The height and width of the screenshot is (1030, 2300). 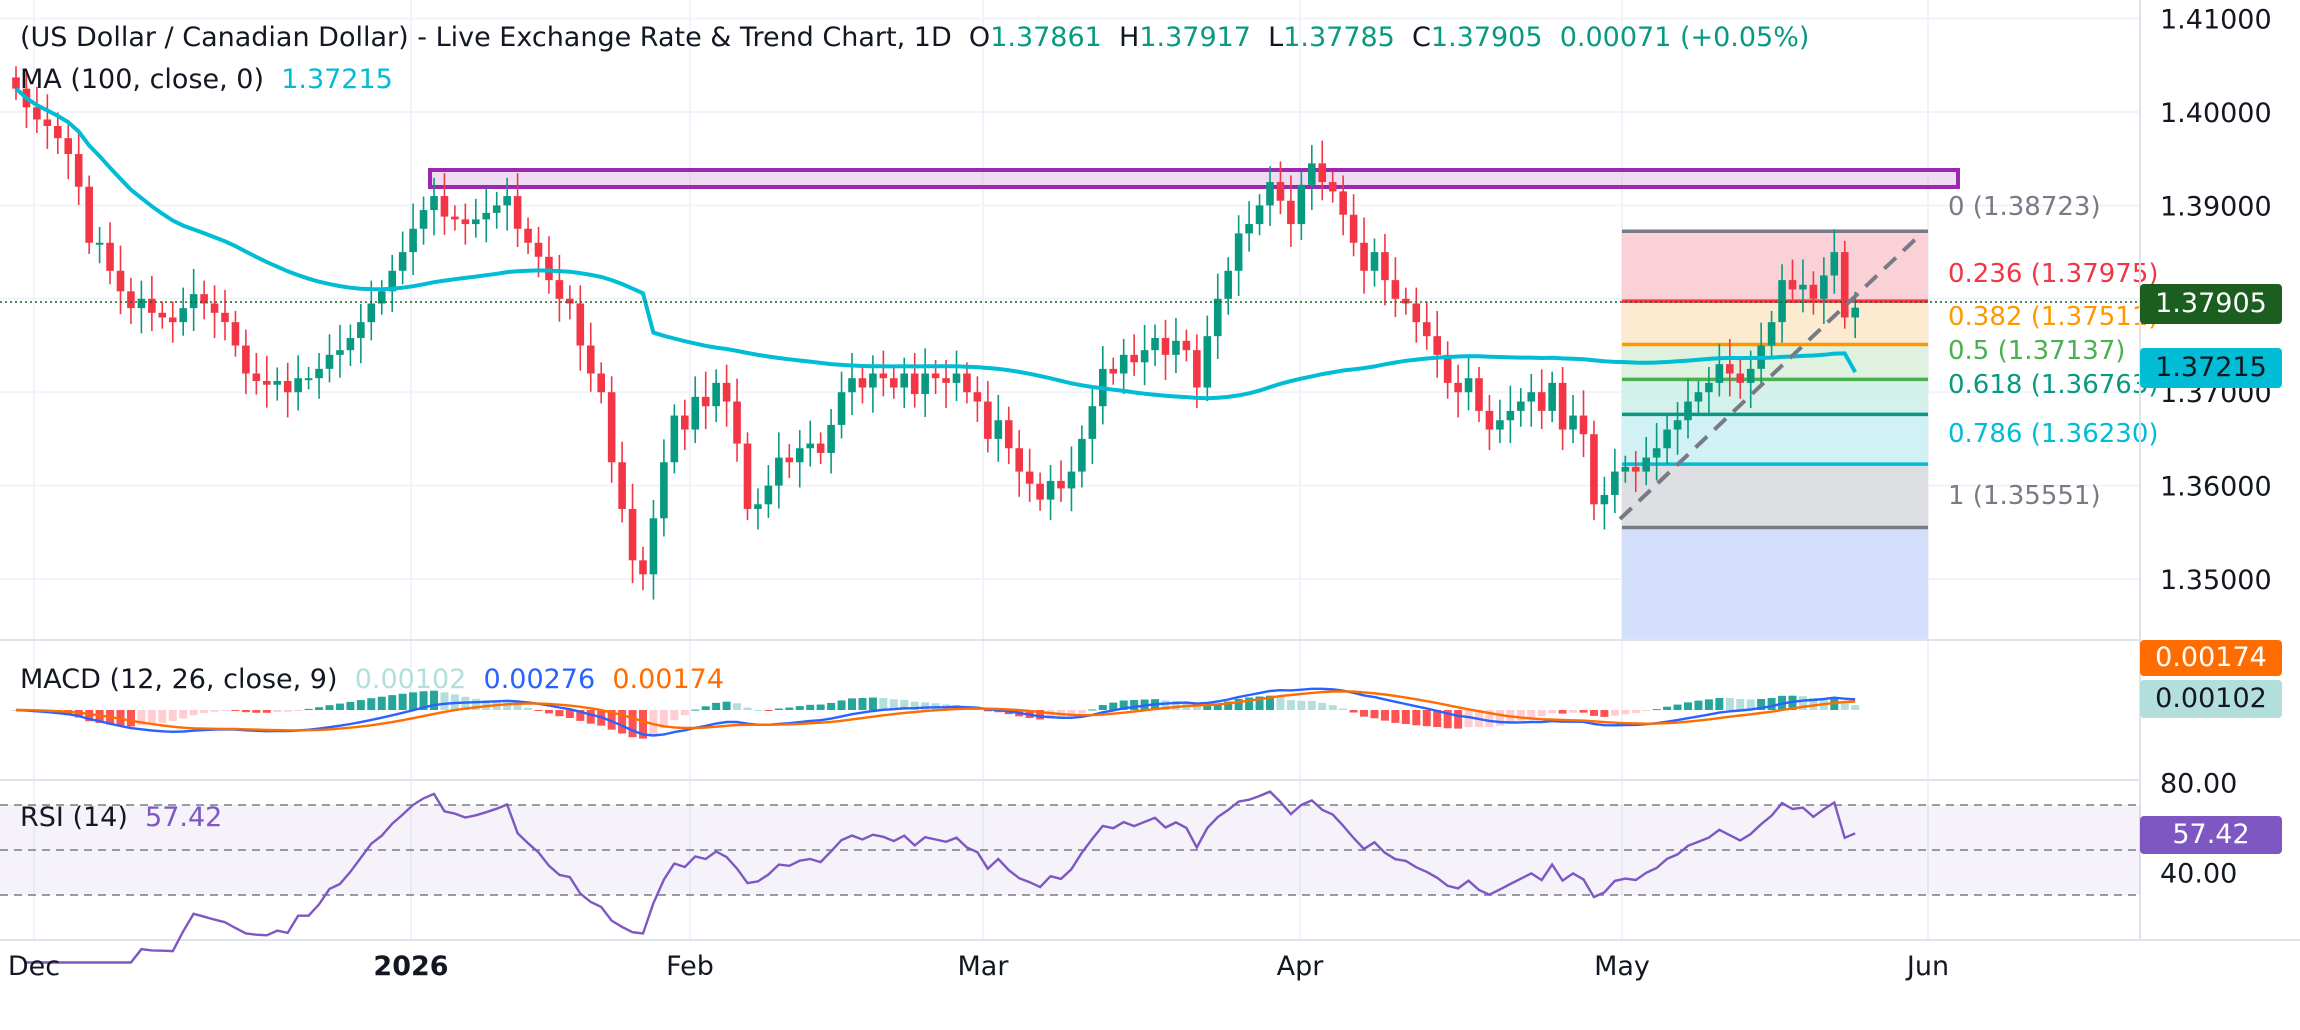 What do you see at coordinates (2211, 835) in the screenshot?
I see `rsi-badge: 57.42` at bounding box center [2211, 835].